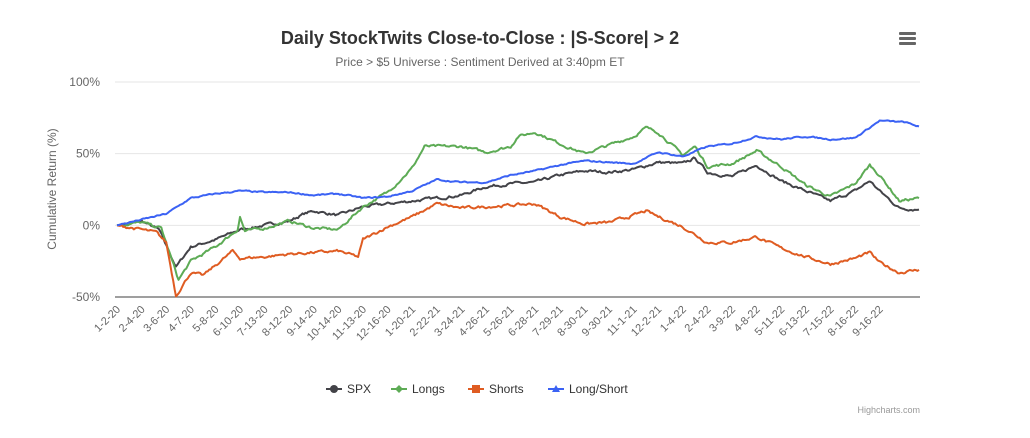 Image resolution: width=1030 pixels, height=438 pixels. What do you see at coordinates (888, 410) in the screenshot?
I see `credits-link: Highcharts.com` at bounding box center [888, 410].